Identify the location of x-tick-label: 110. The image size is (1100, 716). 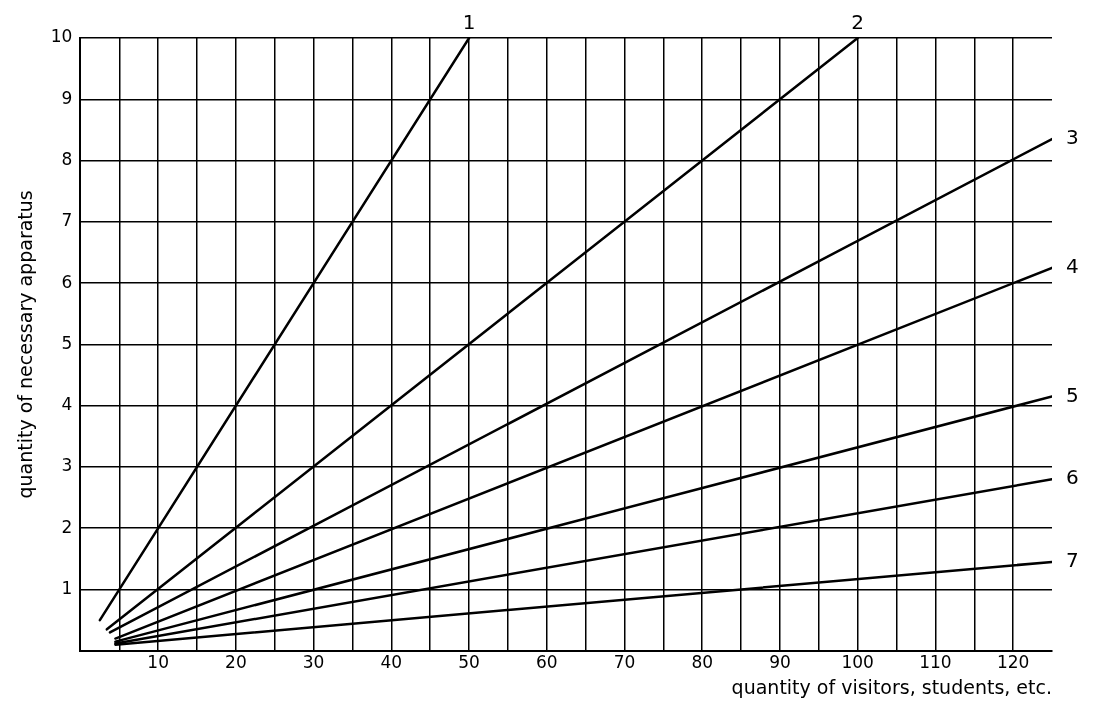
(935, 662).